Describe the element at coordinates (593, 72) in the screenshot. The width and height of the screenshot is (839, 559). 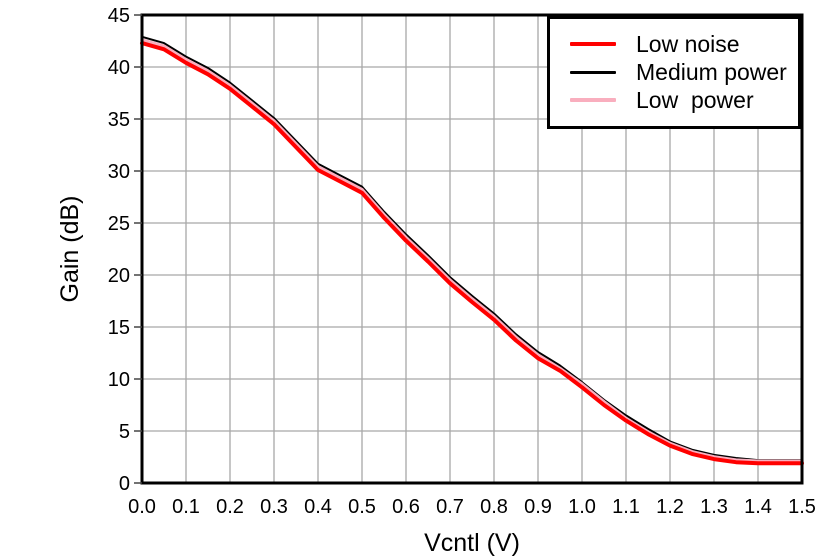
I see `legend-swatch-medium-power` at that location.